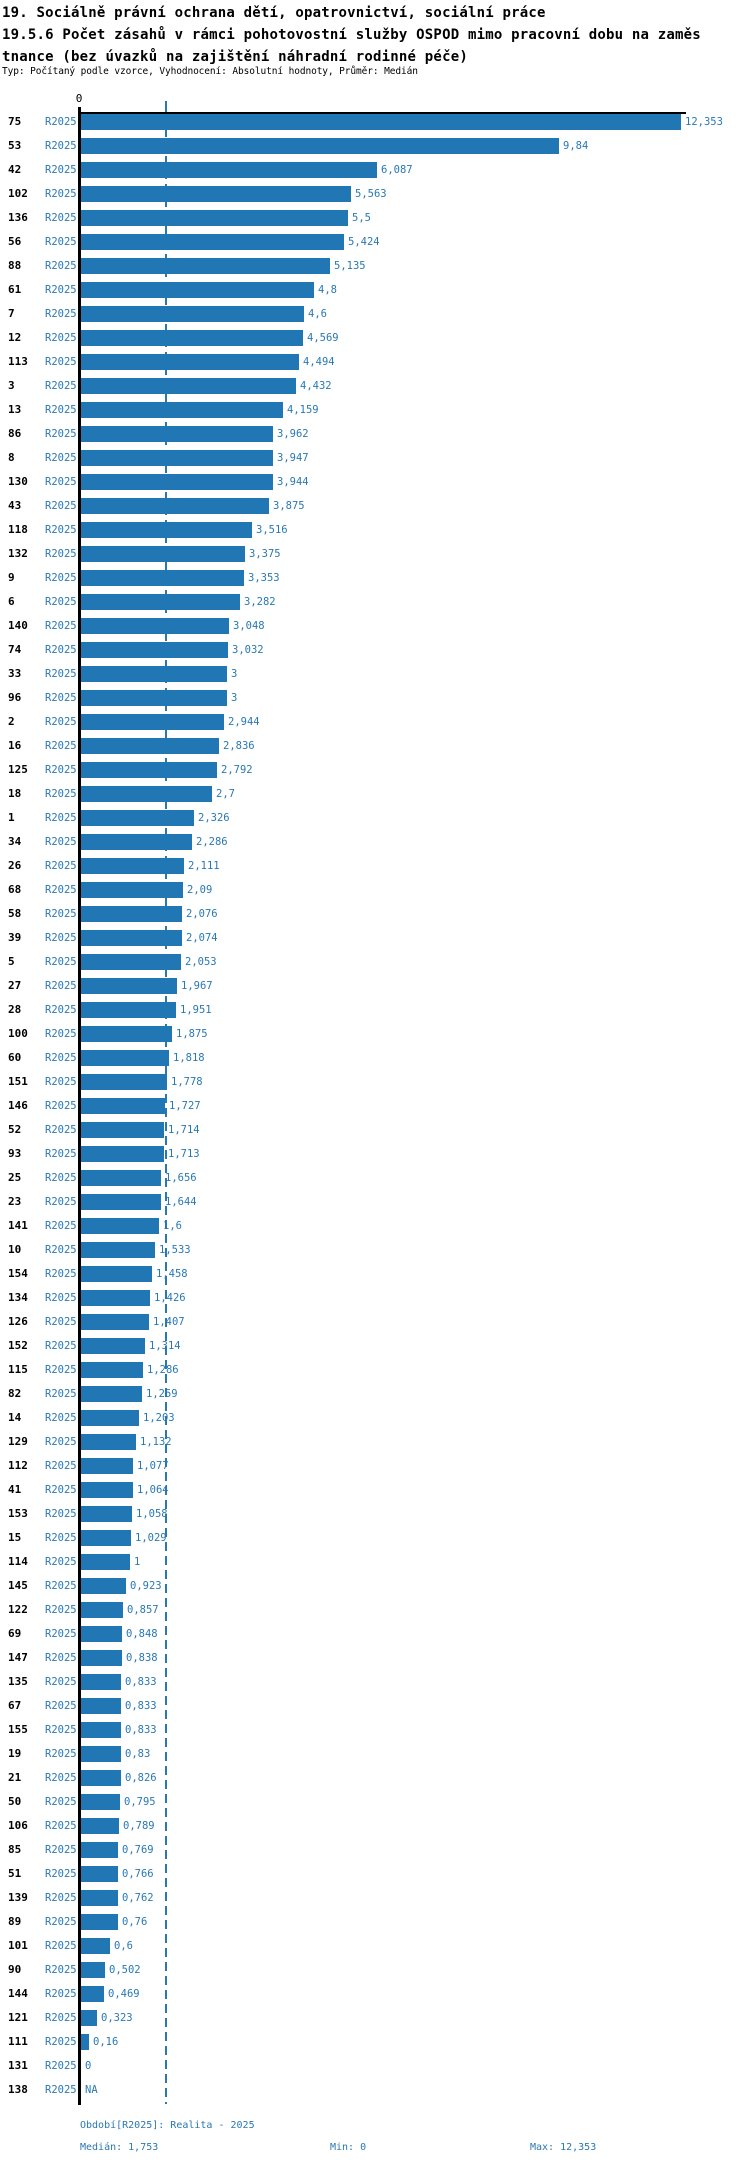 This screenshot has width=750, height=2166. Describe the element at coordinates (375, 962) in the screenshot. I see `chart-row: 5 R2025 2,053` at that location.